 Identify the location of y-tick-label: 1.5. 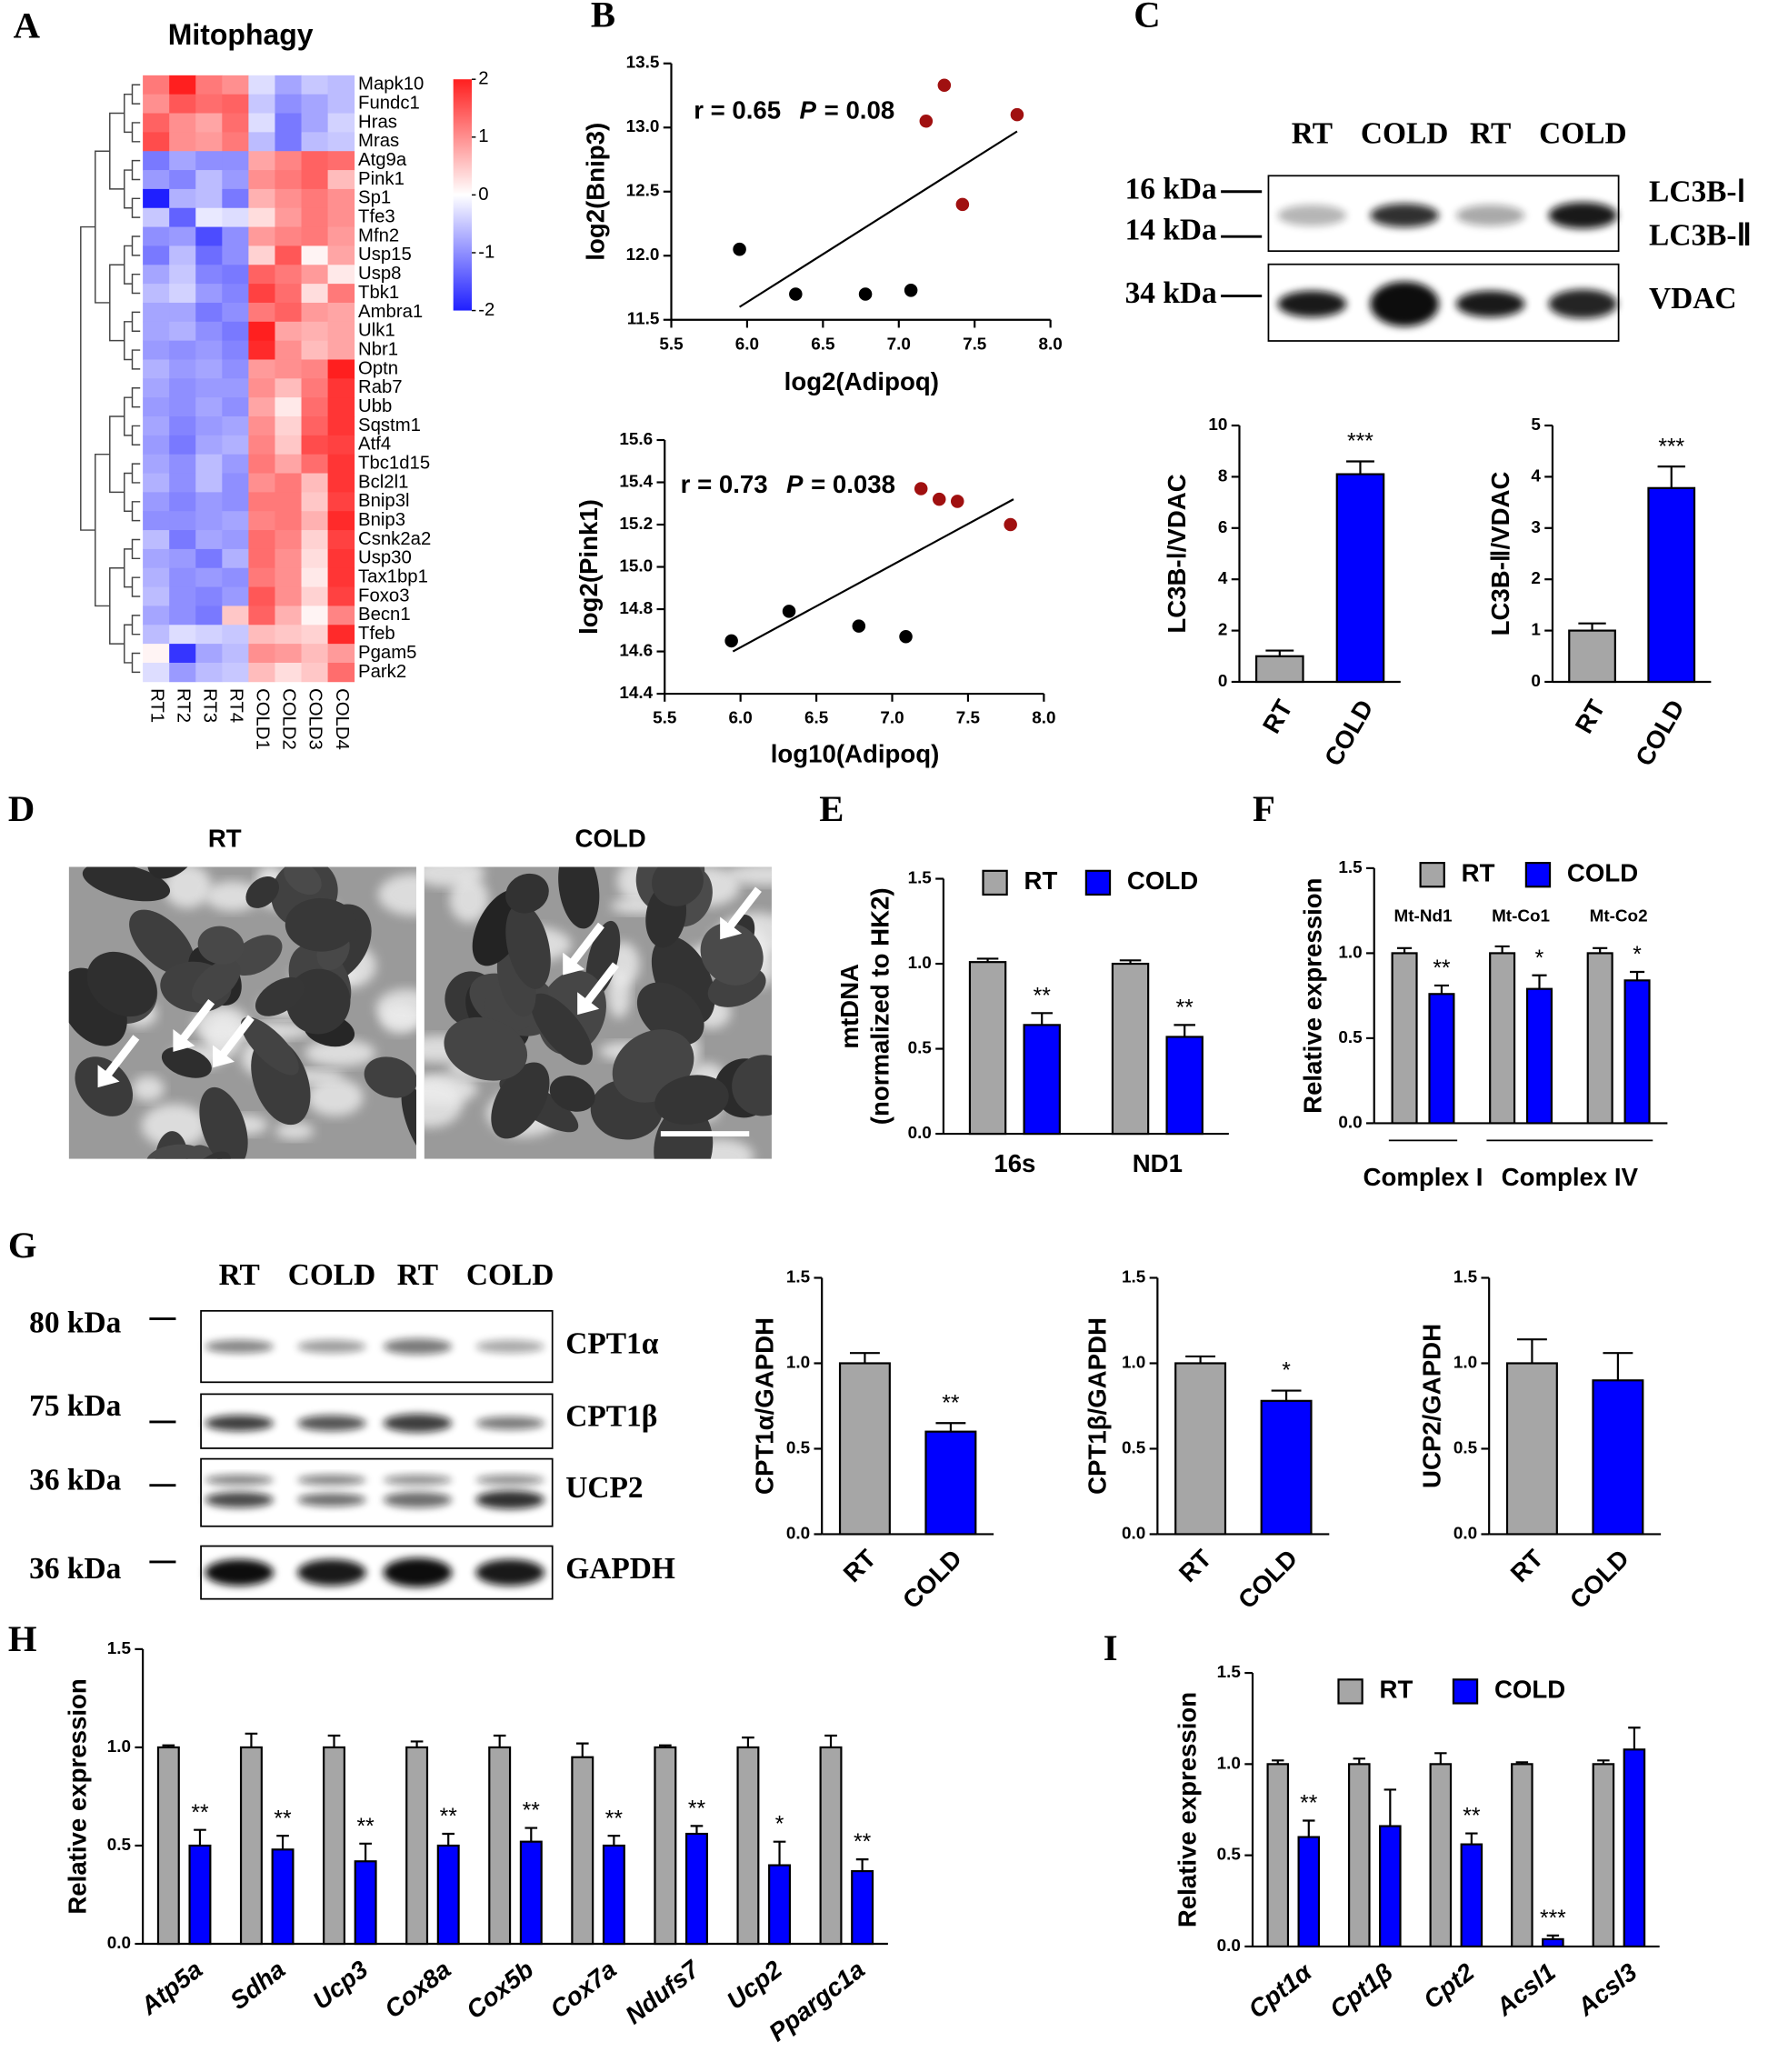
(920, 878).